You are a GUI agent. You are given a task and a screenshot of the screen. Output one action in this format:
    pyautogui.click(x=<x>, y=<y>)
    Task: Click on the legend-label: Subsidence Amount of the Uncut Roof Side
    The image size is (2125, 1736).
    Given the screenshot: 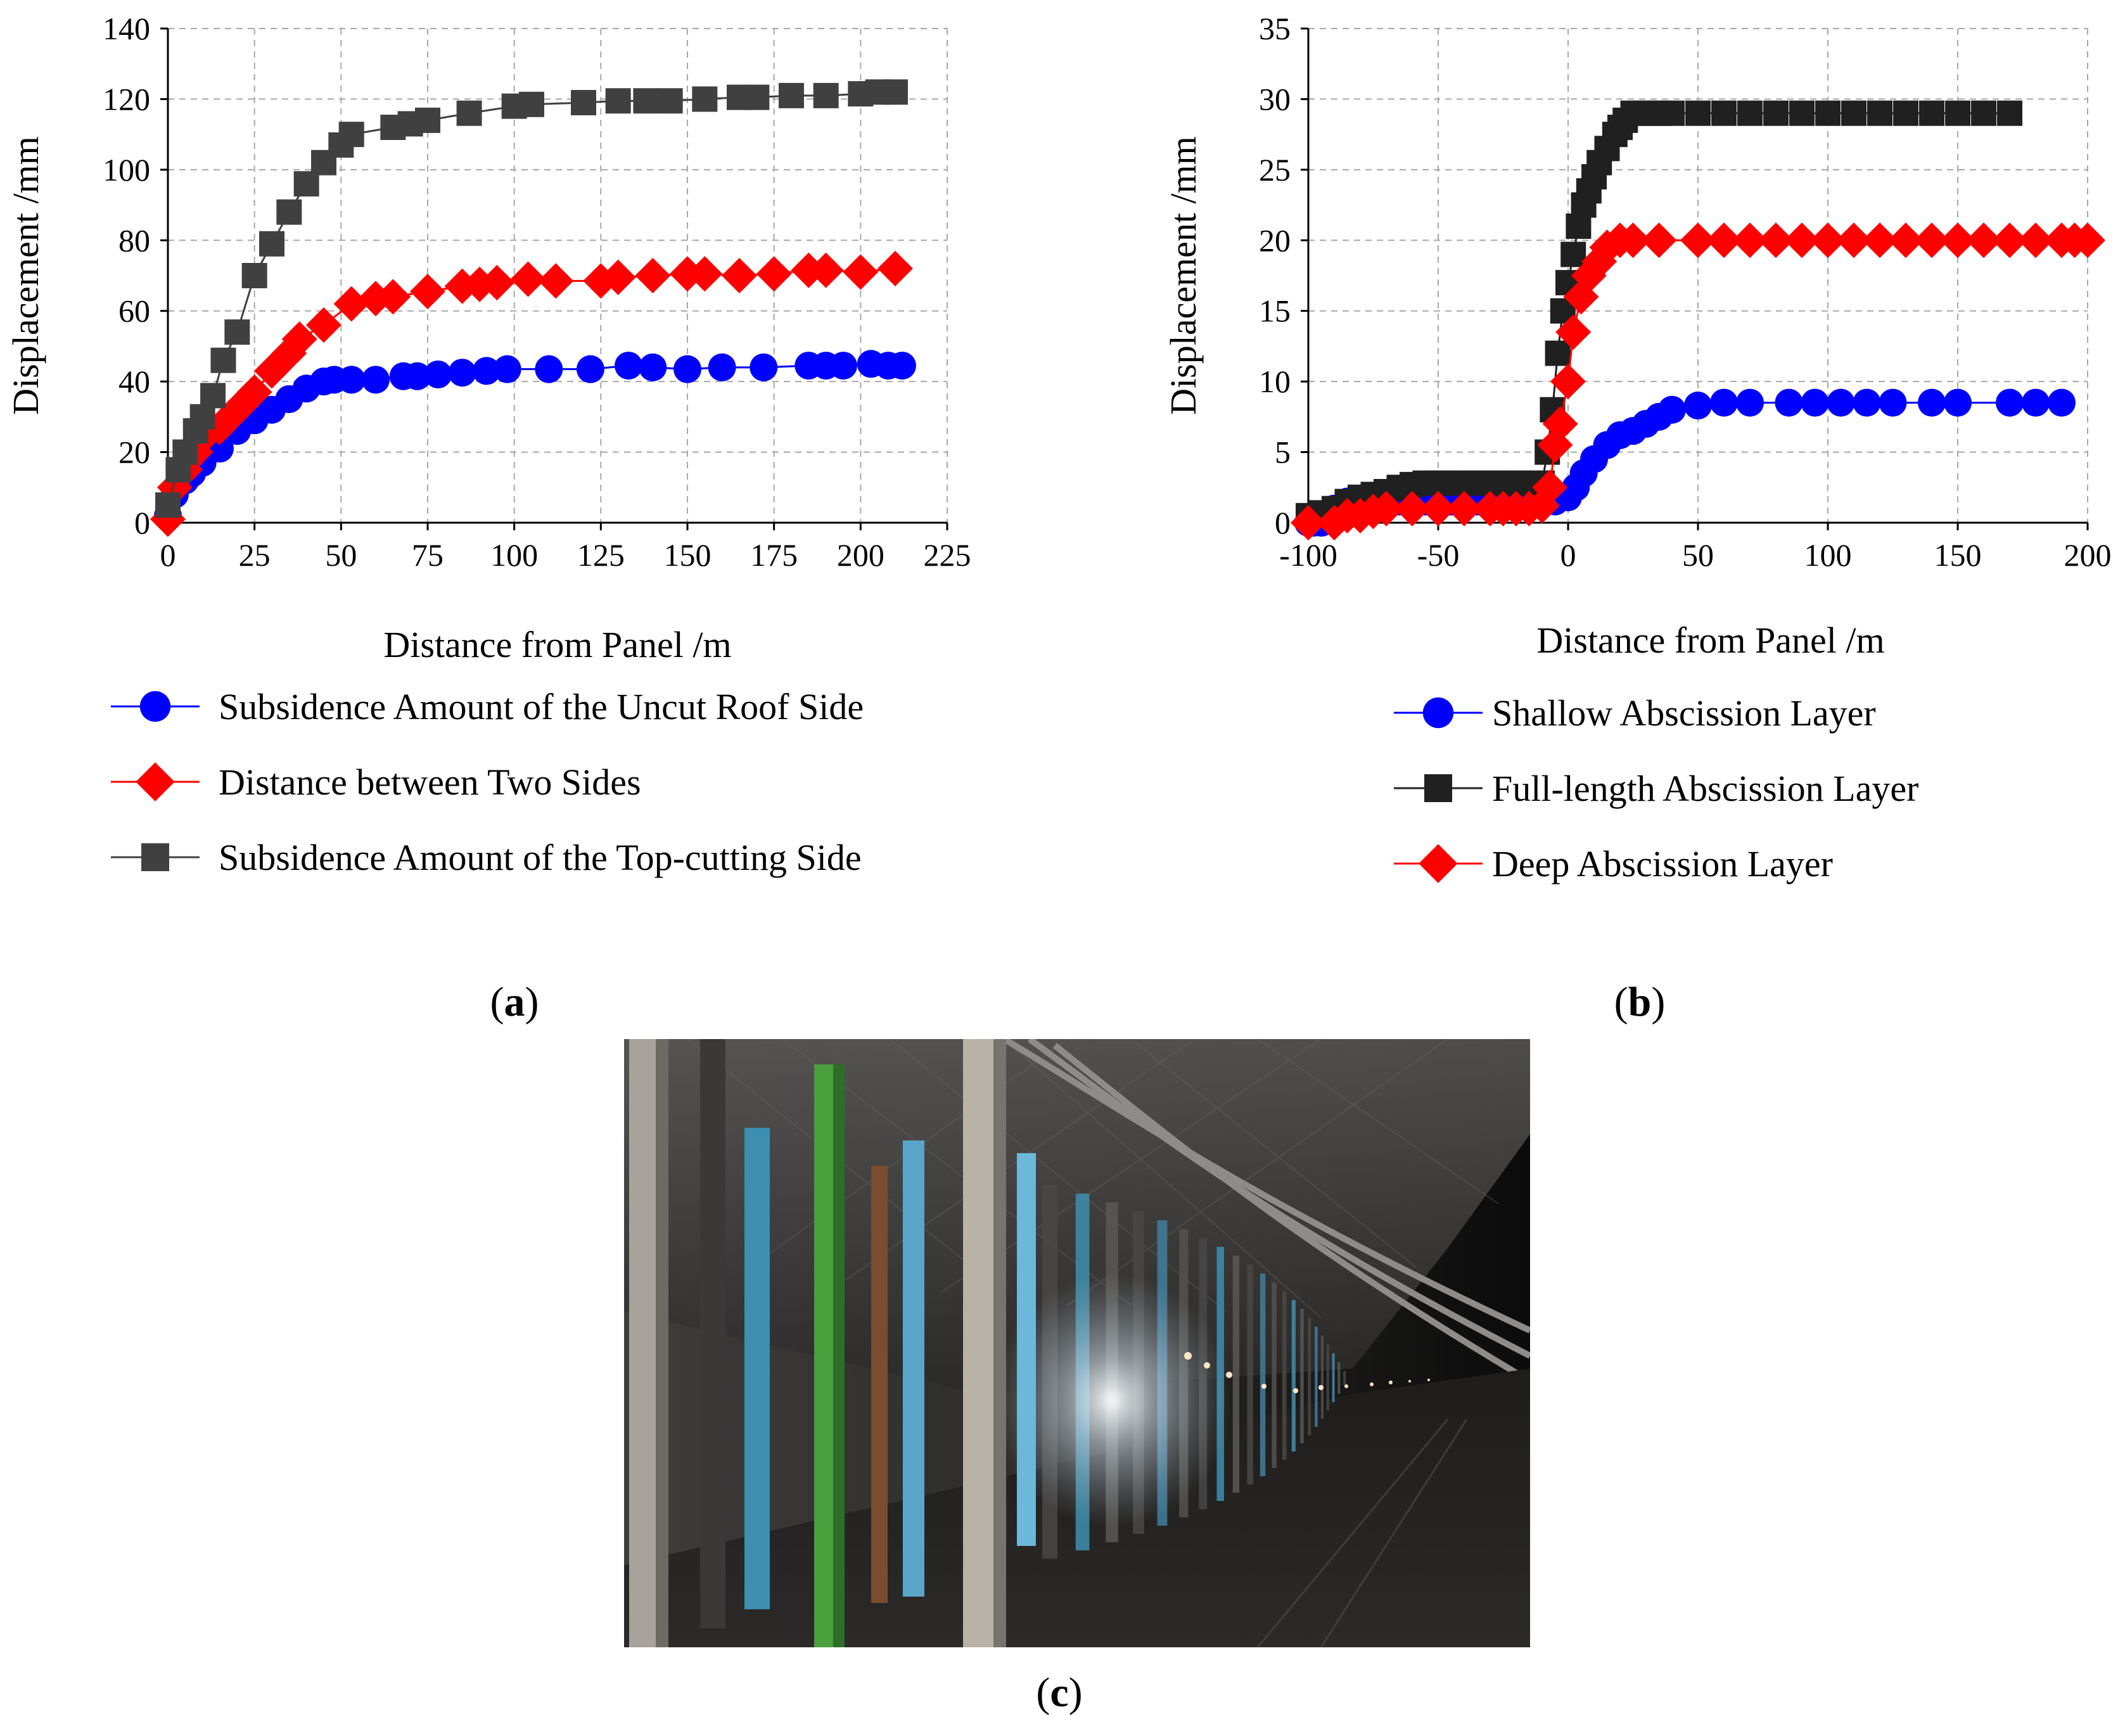 What is the action you would take?
    pyautogui.click(x=541, y=706)
    